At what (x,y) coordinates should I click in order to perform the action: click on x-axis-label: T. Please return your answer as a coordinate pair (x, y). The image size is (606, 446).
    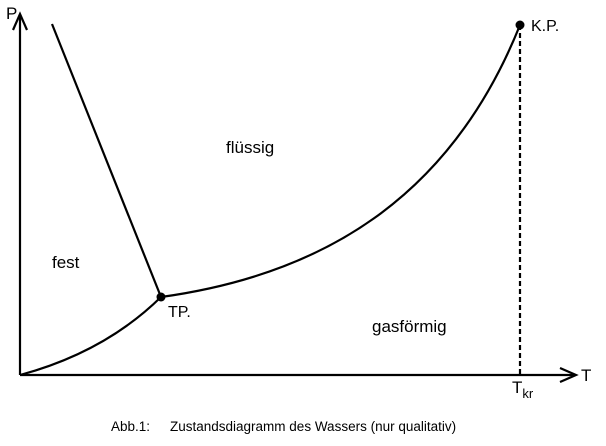
    Looking at the image, I should click on (586, 375).